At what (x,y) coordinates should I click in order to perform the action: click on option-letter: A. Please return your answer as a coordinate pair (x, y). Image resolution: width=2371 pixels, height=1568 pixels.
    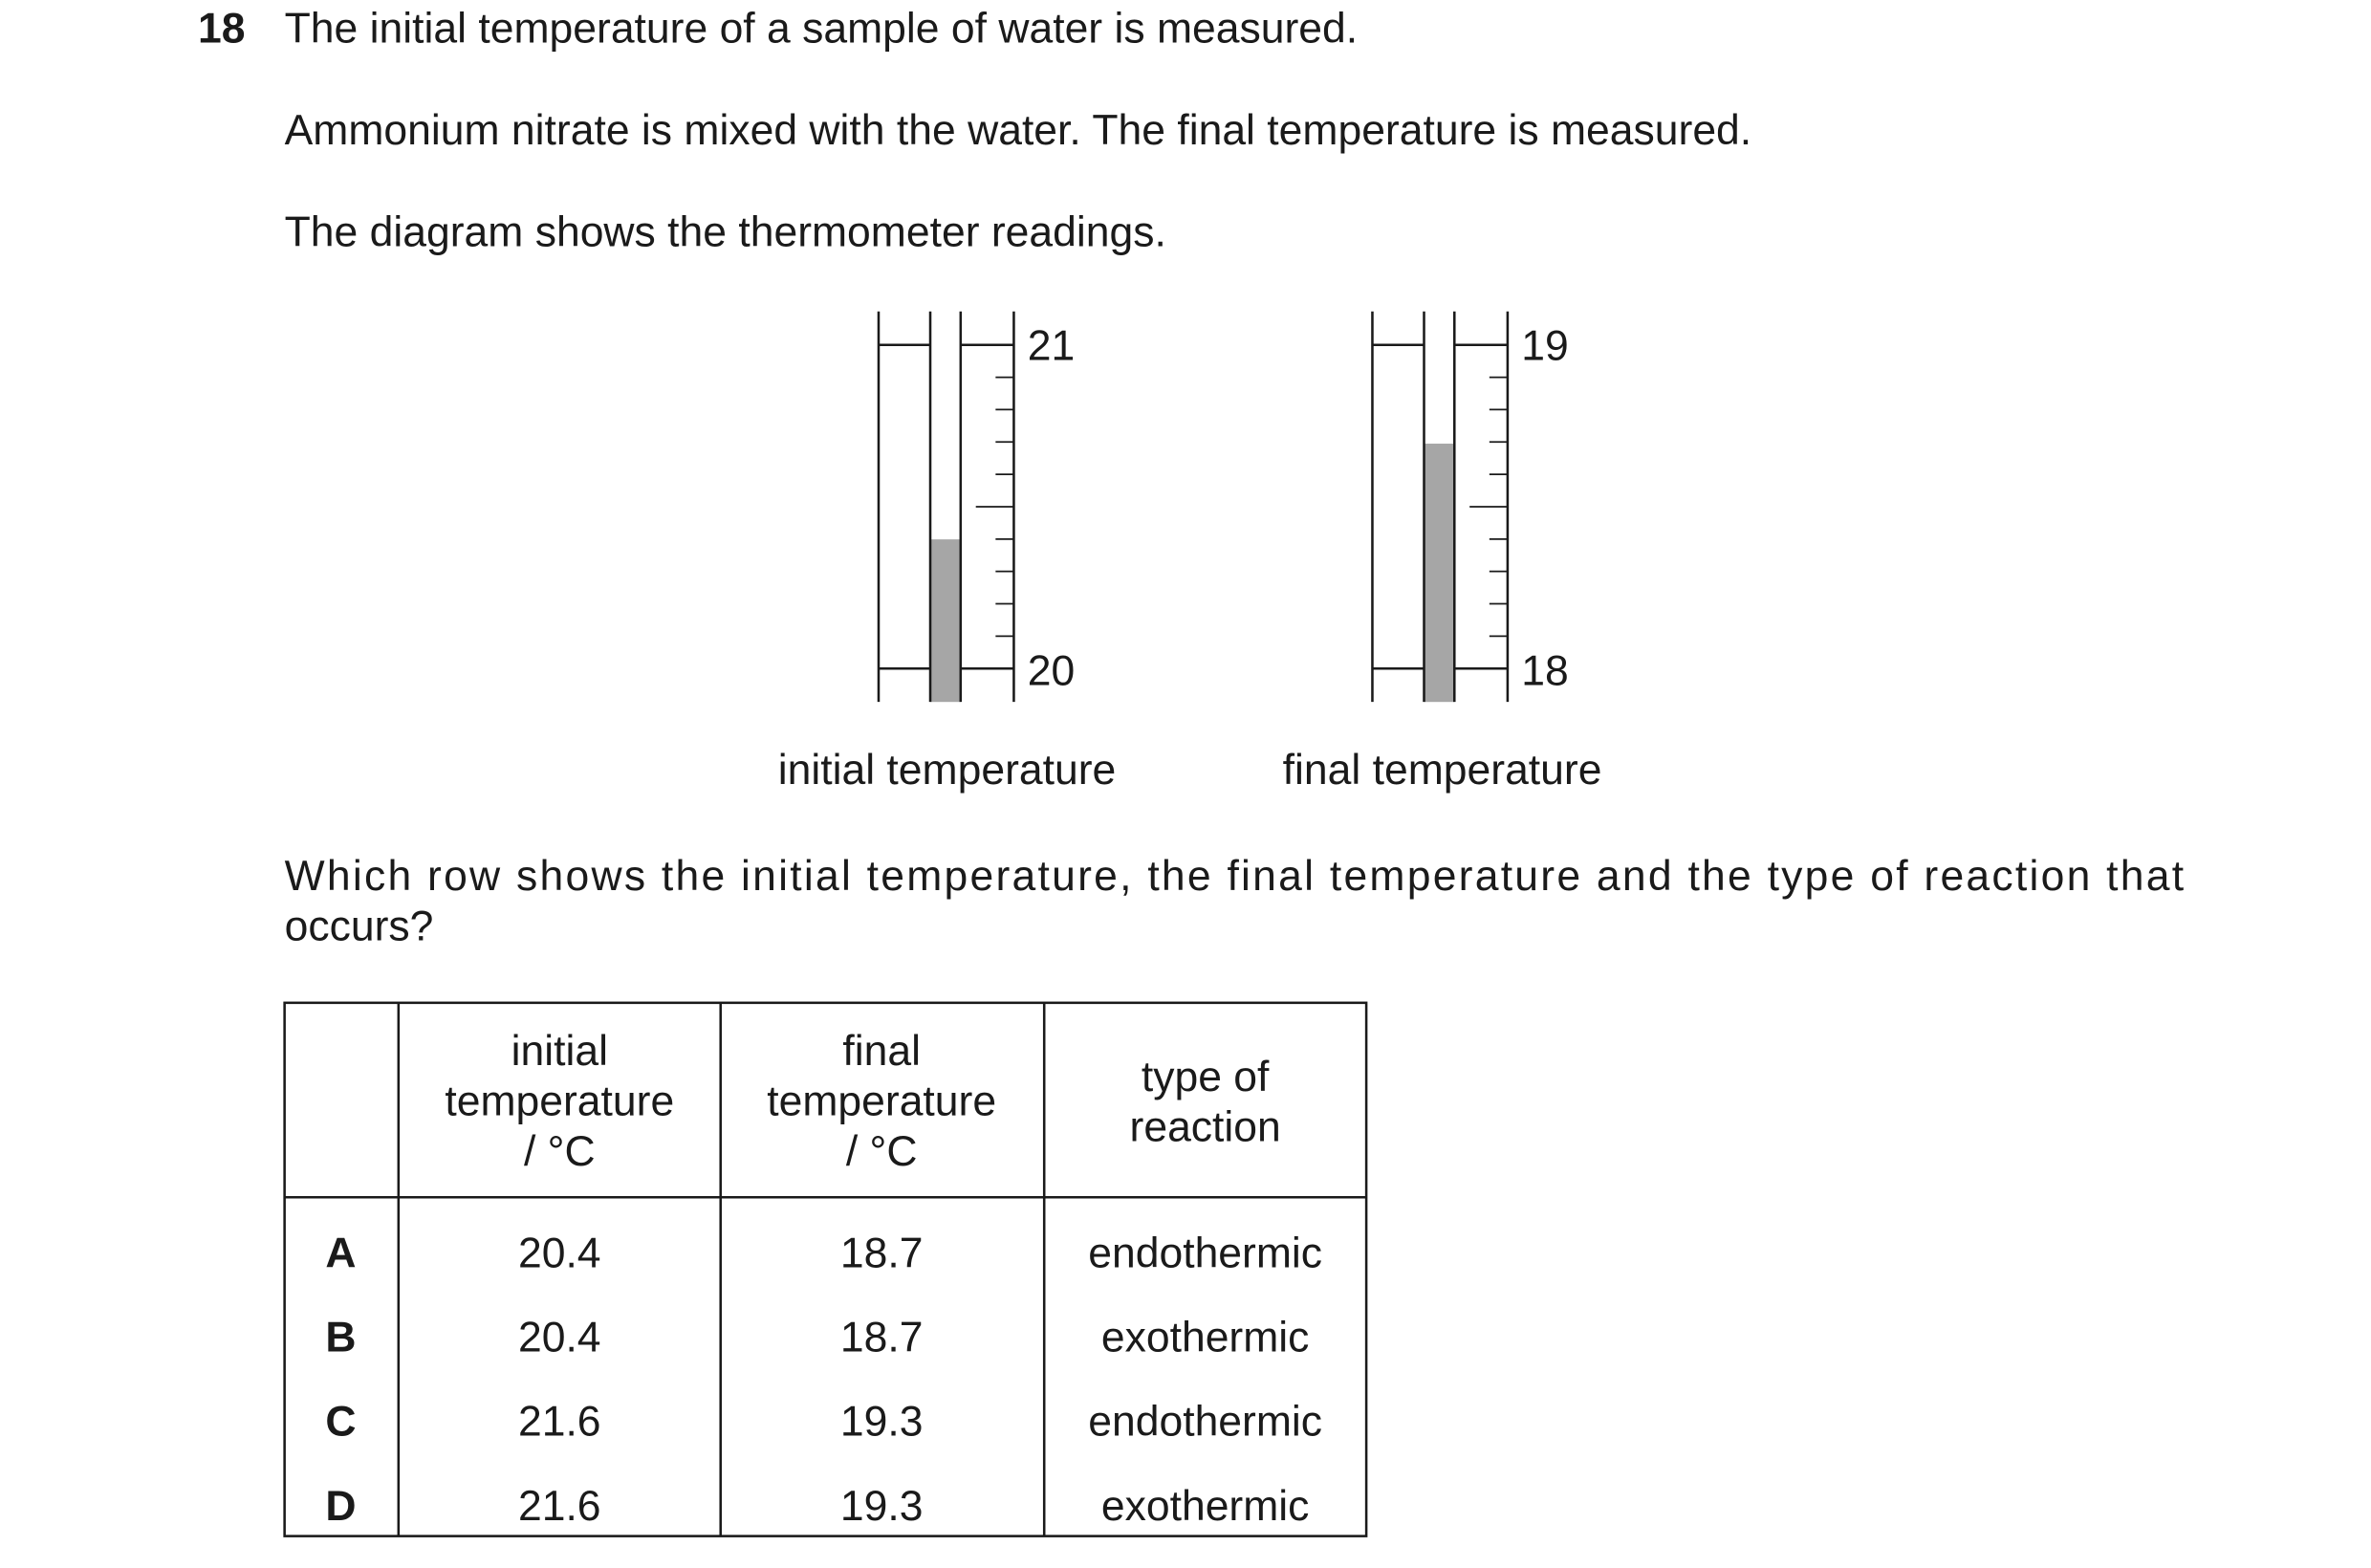
    Looking at the image, I should click on (340, 1253).